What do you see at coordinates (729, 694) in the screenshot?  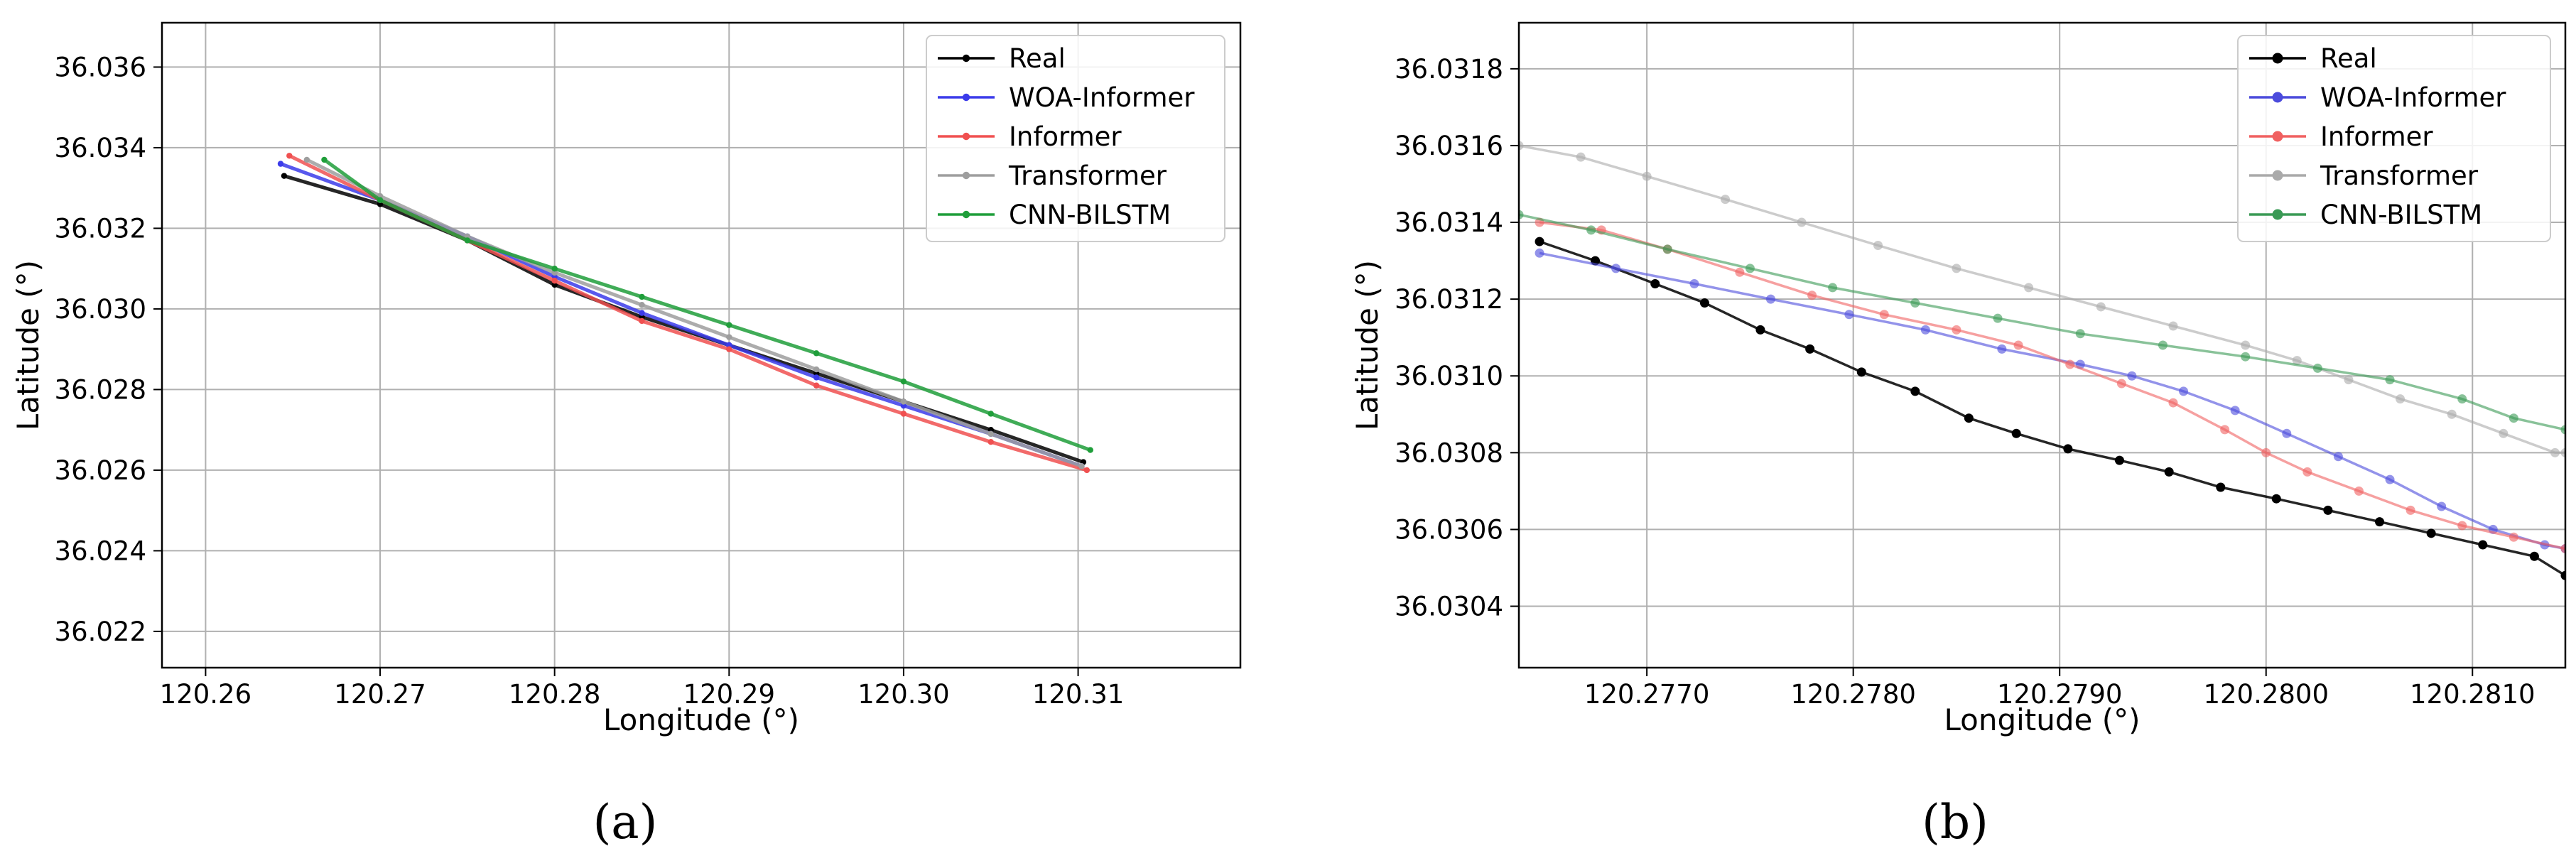 I see `x-tick-label: 120.29` at bounding box center [729, 694].